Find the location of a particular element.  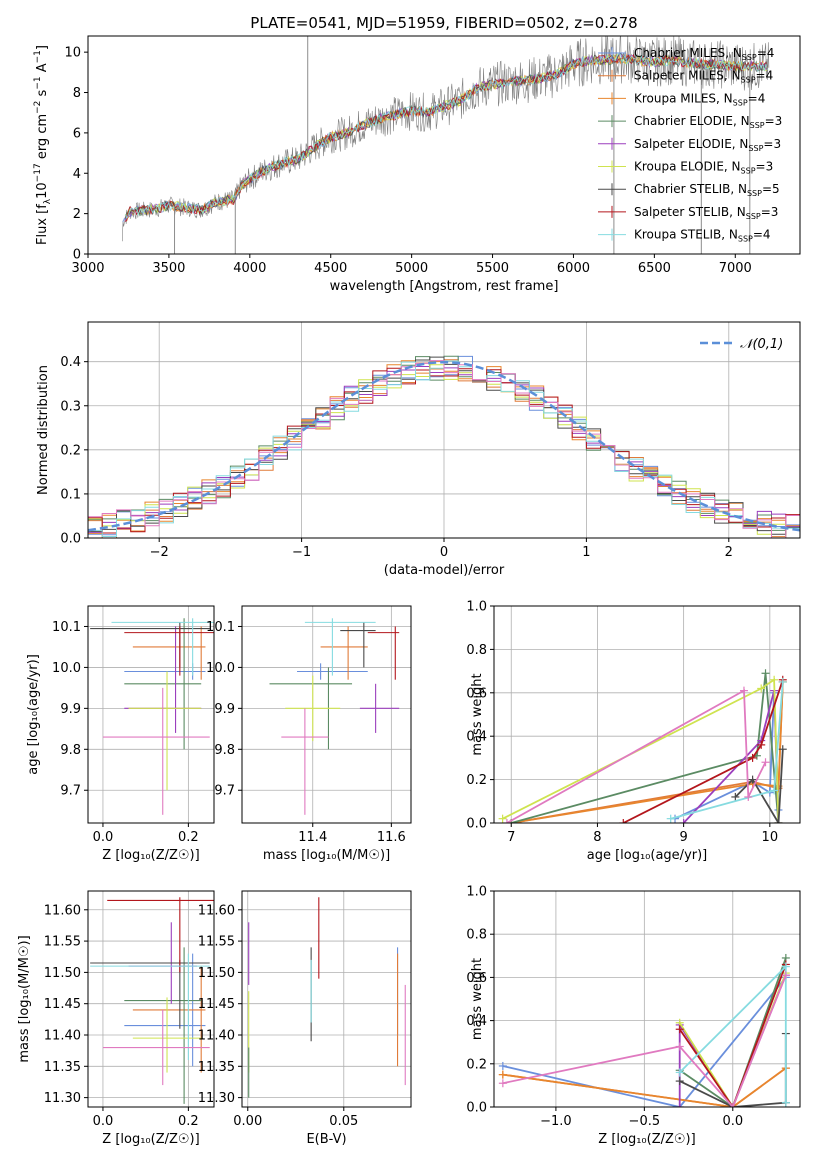

mass_vs_Z-frame is located at coordinates (151, 999).